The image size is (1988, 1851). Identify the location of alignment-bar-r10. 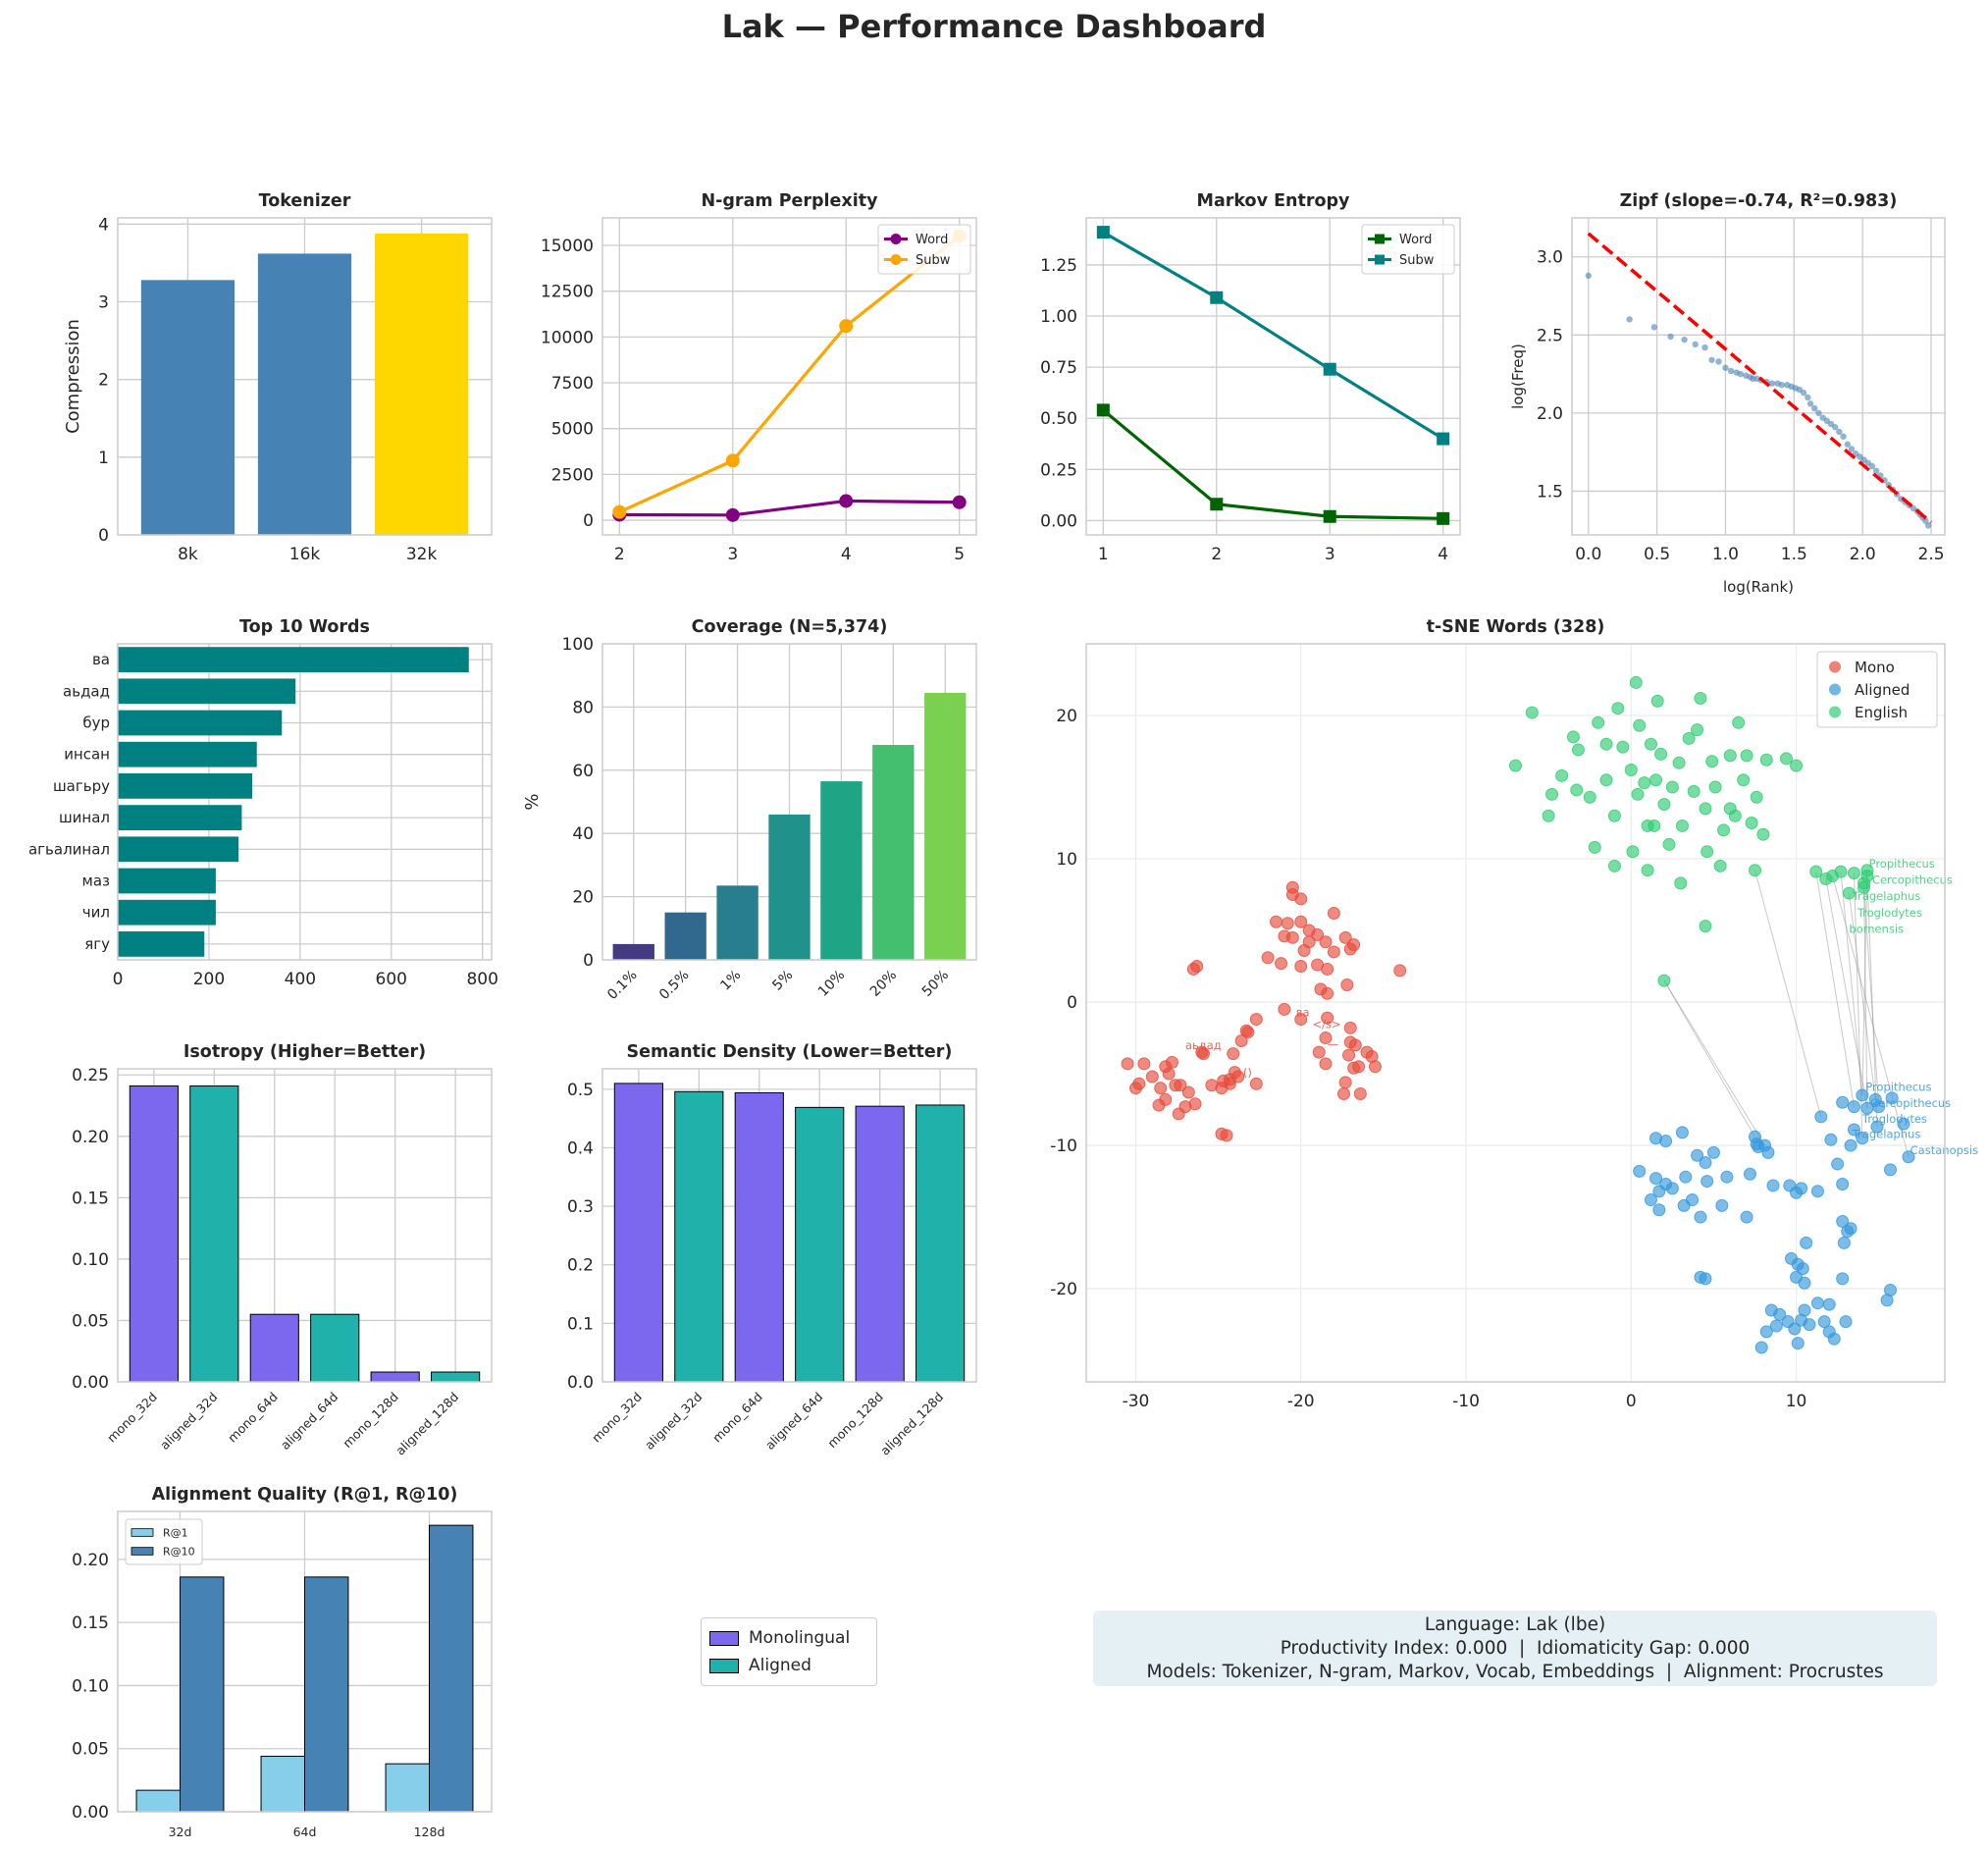
(326, 1694).